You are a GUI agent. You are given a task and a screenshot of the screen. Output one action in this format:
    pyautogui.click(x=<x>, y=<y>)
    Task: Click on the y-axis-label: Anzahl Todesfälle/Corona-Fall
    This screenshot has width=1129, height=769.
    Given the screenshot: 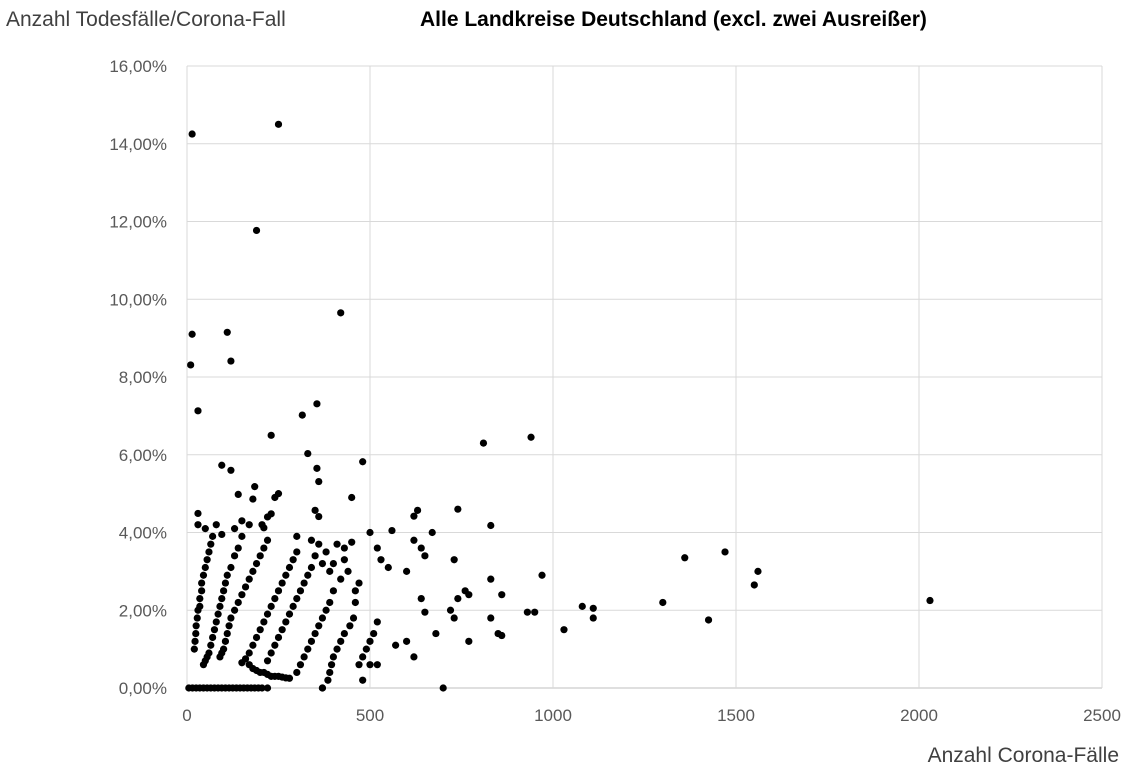 What is the action you would take?
    pyautogui.click(x=146, y=19)
    